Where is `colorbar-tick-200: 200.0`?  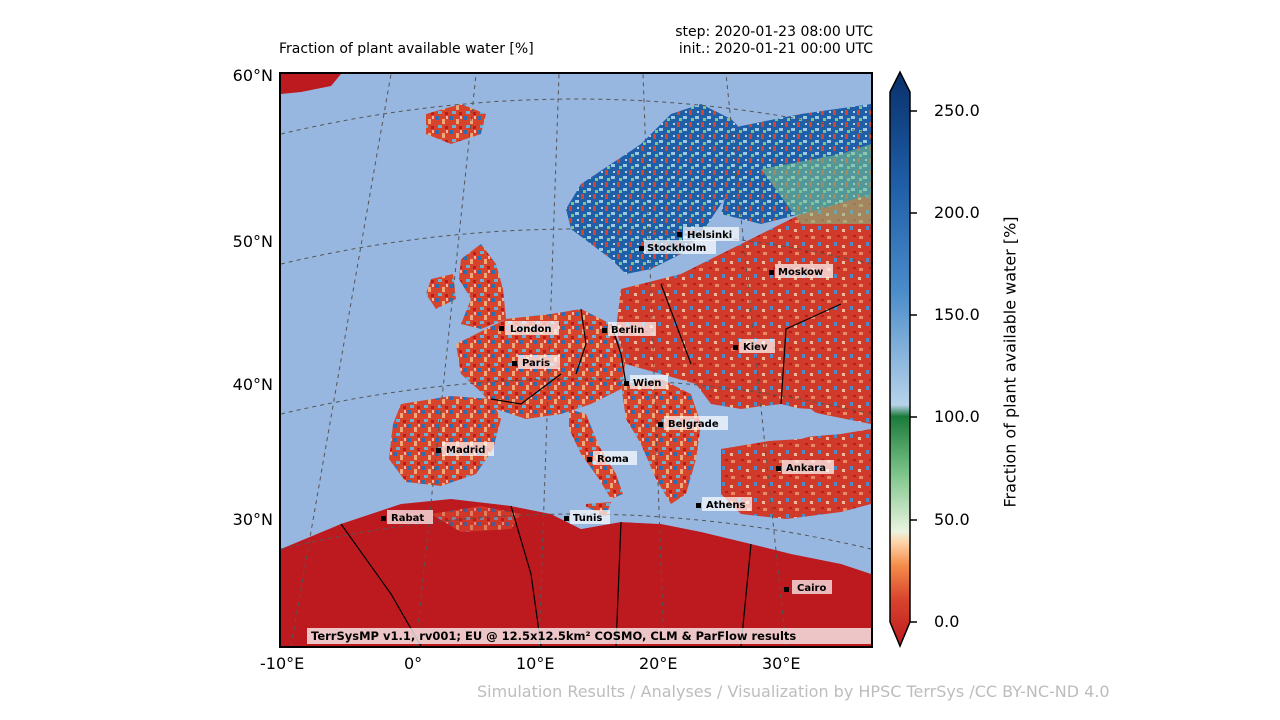 colorbar-tick-200: 200.0 is located at coordinates (957, 212).